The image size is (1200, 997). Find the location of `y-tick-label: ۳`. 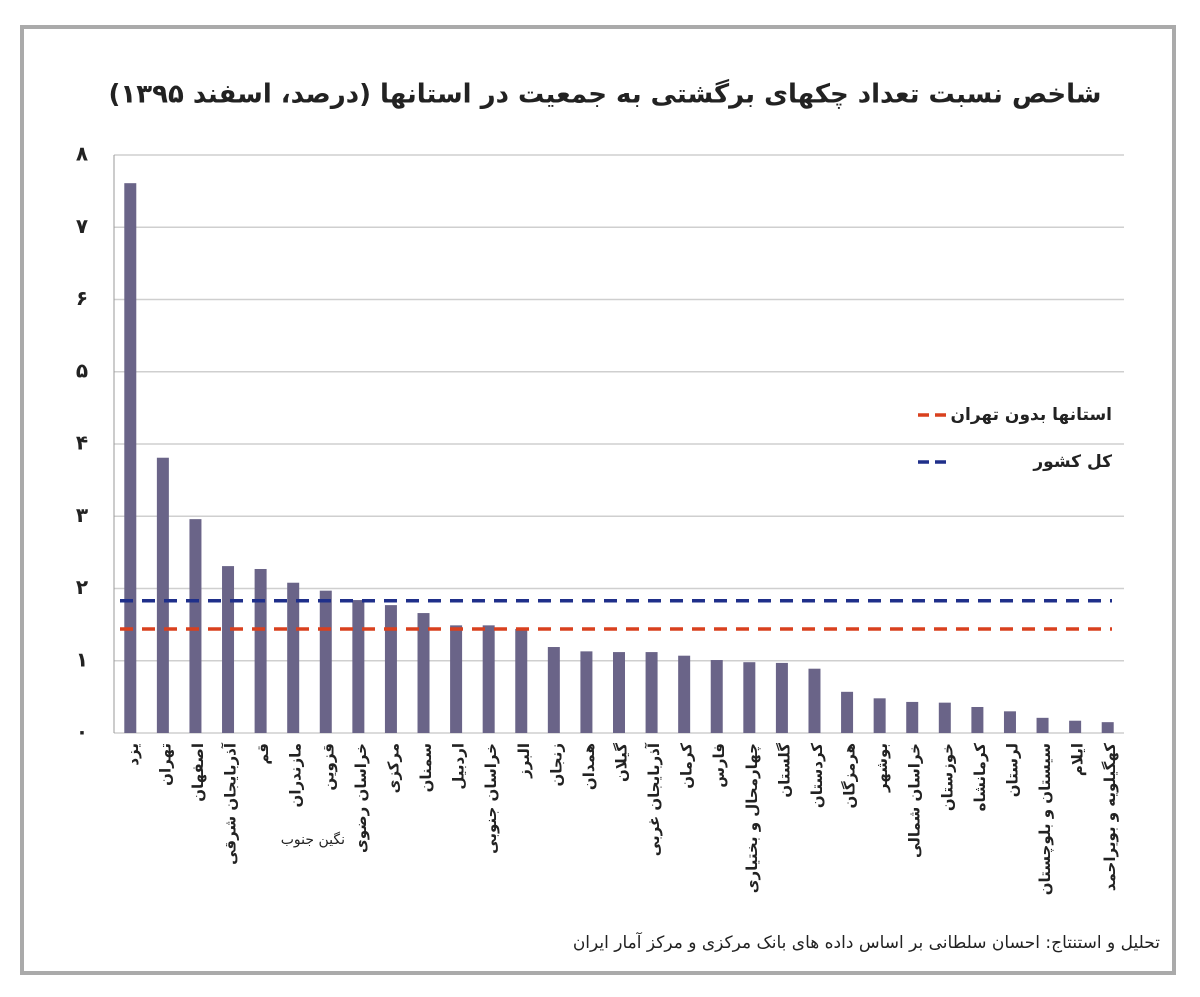

y-tick-label: ۳ is located at coordinates (82, 515).